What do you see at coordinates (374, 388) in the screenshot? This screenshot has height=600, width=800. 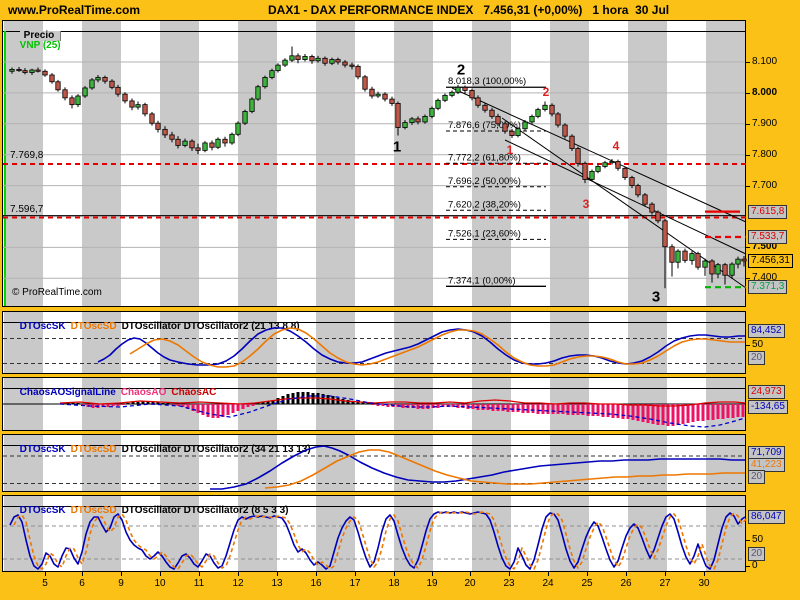 I see `panel-header: ChaosAOSignalLine ChaosAO ChaosAC` at bounding box center [374, 388].